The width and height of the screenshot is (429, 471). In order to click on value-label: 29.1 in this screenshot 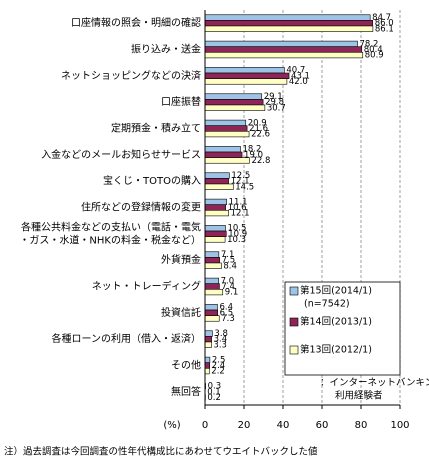, I will do `click(273, 97)`.